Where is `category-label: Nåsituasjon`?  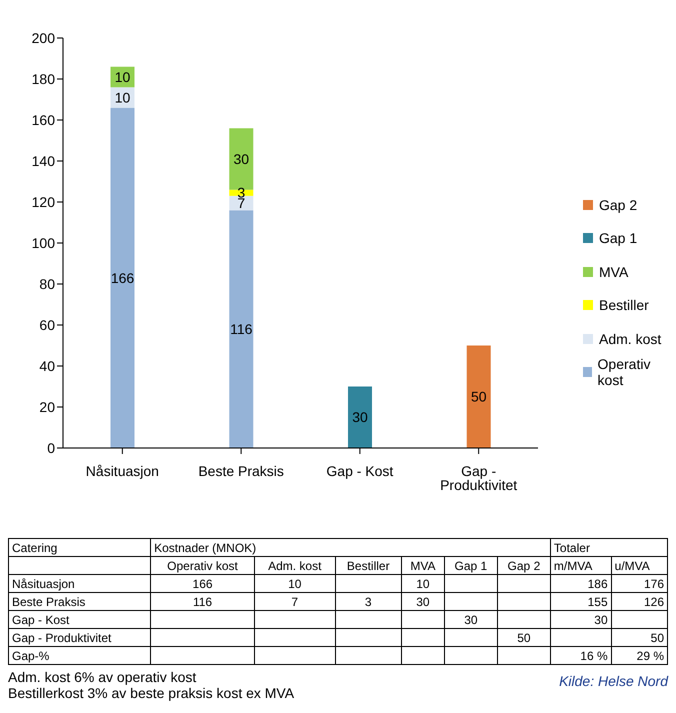 category-label: Nåsituasjon is located at coordinates (79, 583).